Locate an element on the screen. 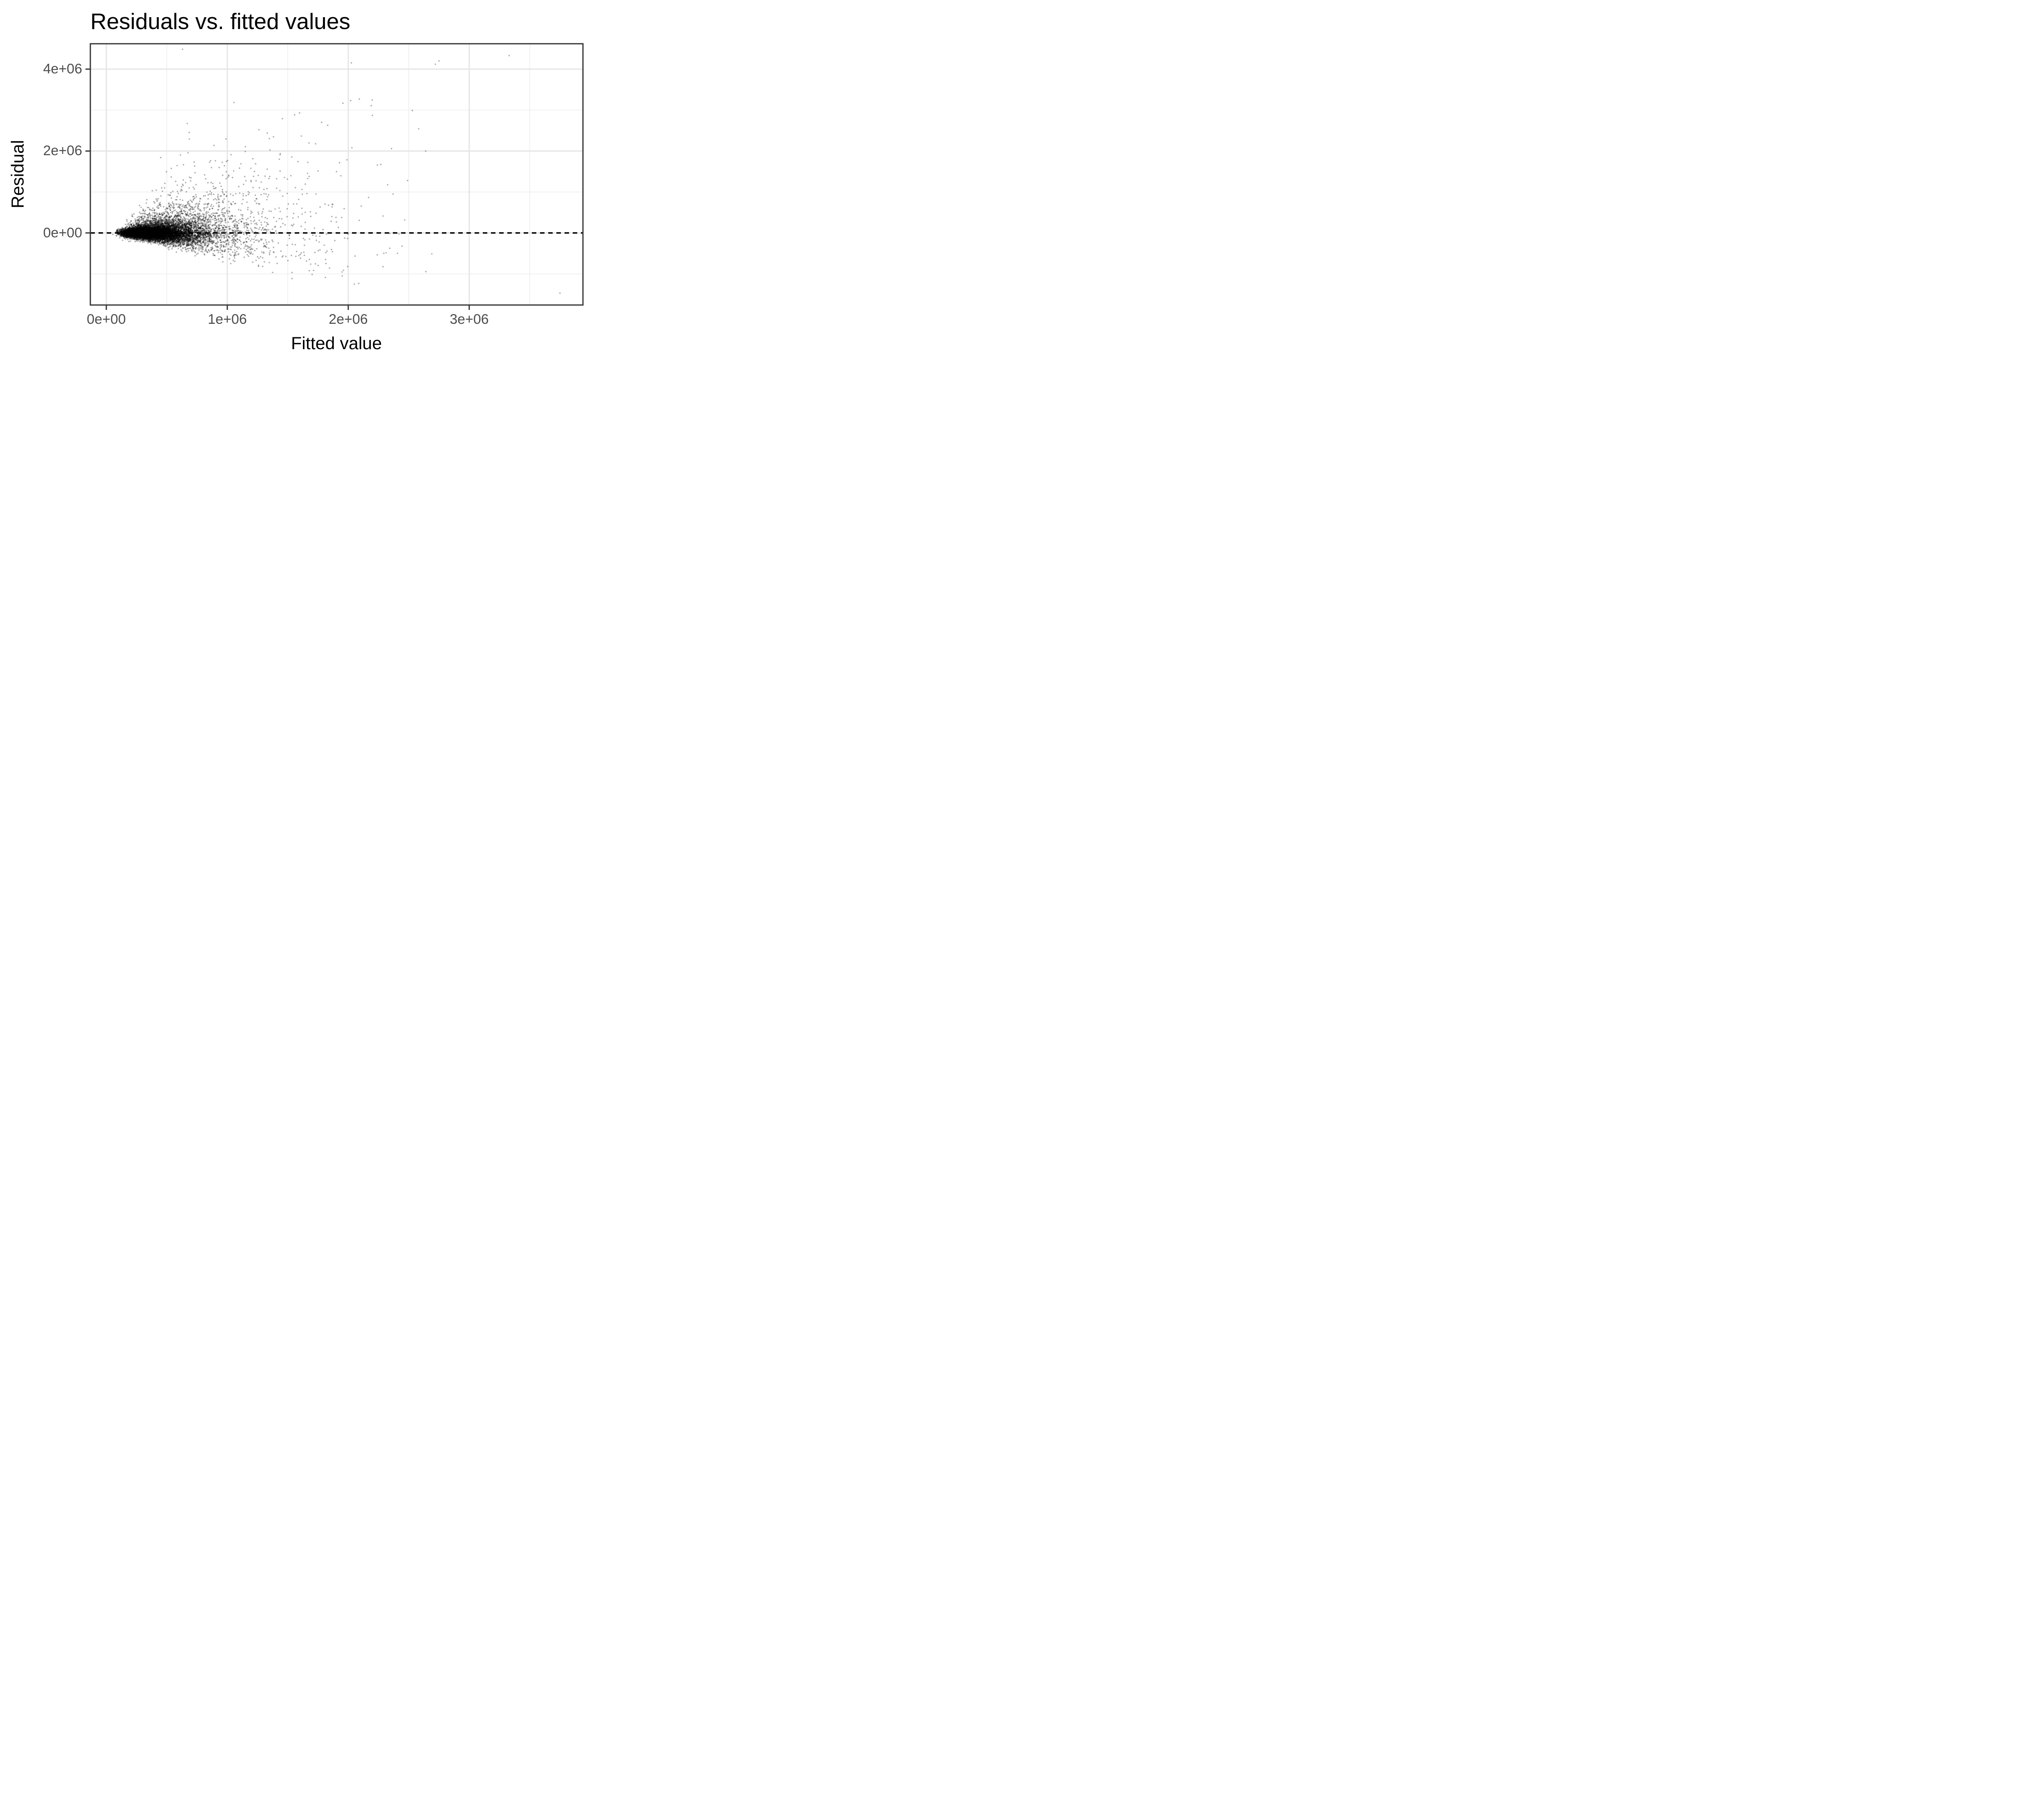  y-axis-title: Residual is located at coordinates (18, 174).